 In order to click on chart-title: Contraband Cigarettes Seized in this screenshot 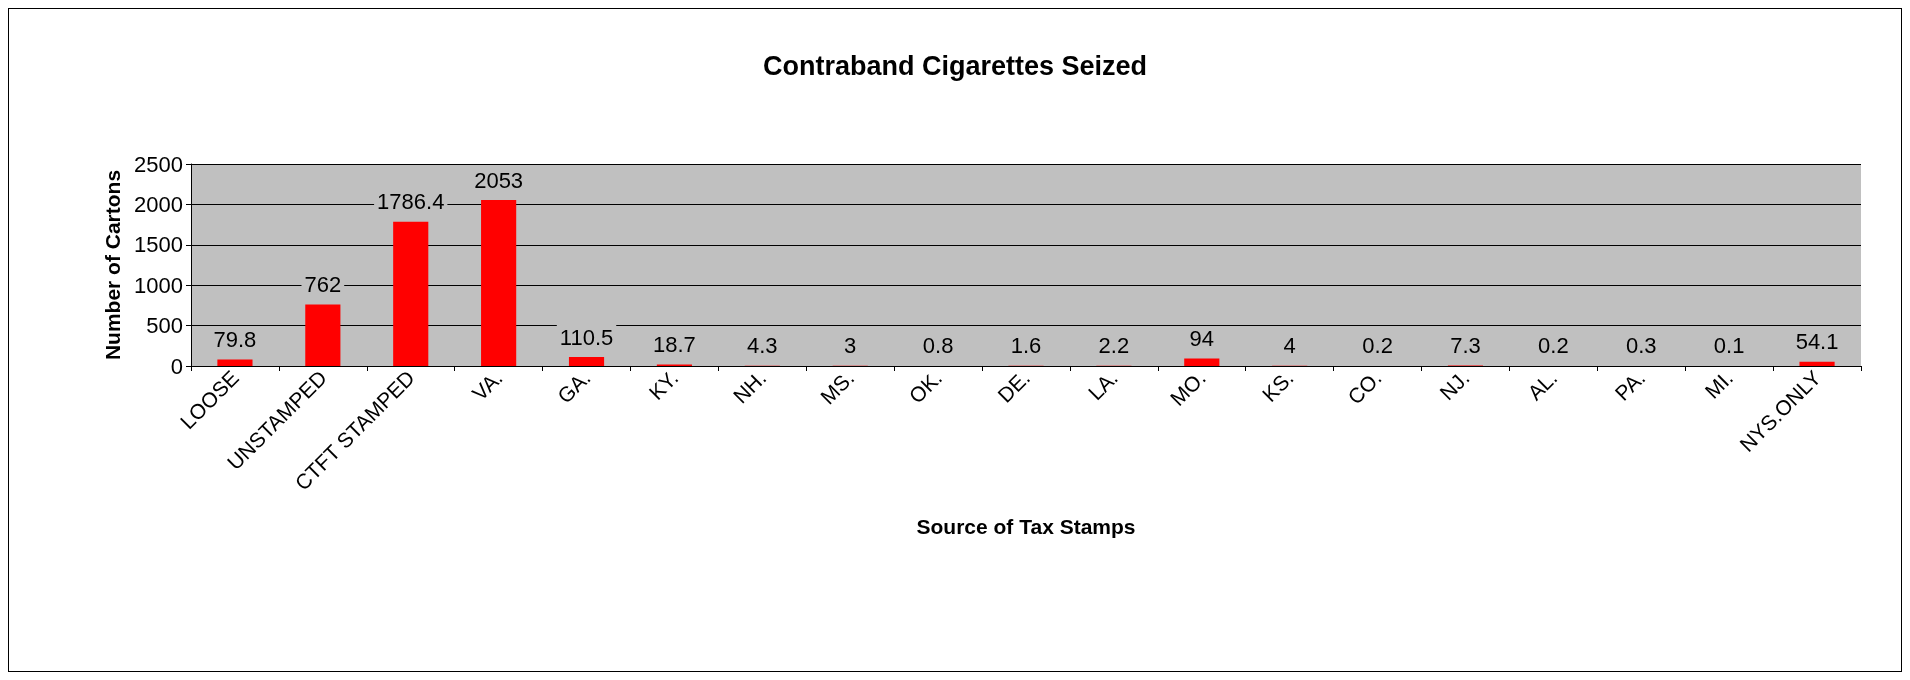, I will do `click(955, 65)`.